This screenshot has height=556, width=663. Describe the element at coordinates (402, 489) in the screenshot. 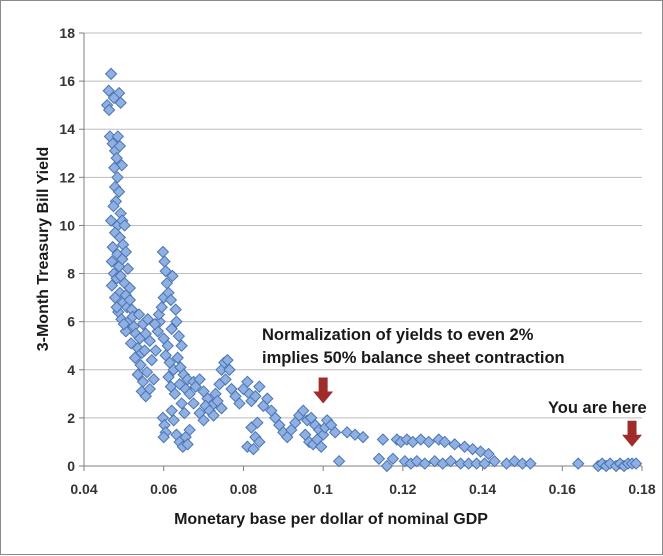

I see `x-tick-label-4: 0.12` at that location.